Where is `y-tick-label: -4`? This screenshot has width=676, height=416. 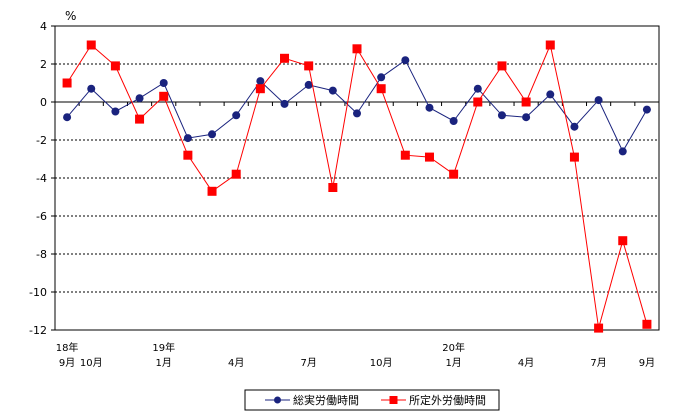
y-tick-label: -4 is located at coordinates (41, 178).